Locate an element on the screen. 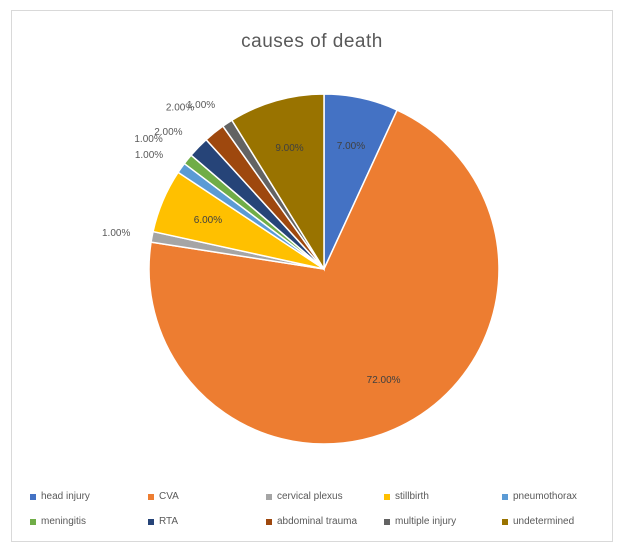 This screenshot has height=552, width=624. data-label-abdominal-trauma: 2.00% is located at coordinates (180, 108).